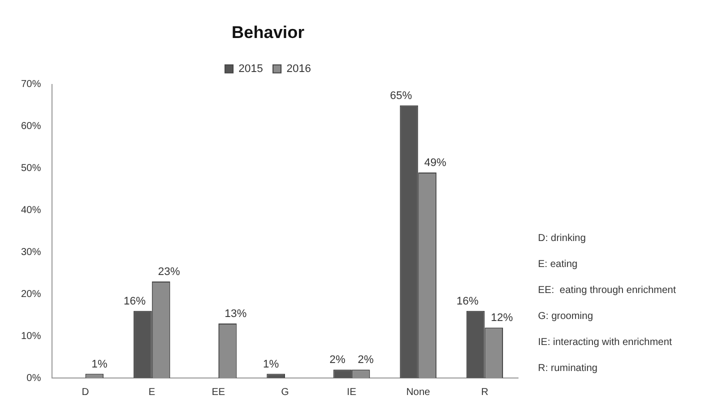 The height and width of the screenshot is (419, 706). What do you see at coordinates (502, 318) in the screenshot?
I see `data-label: 12%` at bounding box center [502, 318].